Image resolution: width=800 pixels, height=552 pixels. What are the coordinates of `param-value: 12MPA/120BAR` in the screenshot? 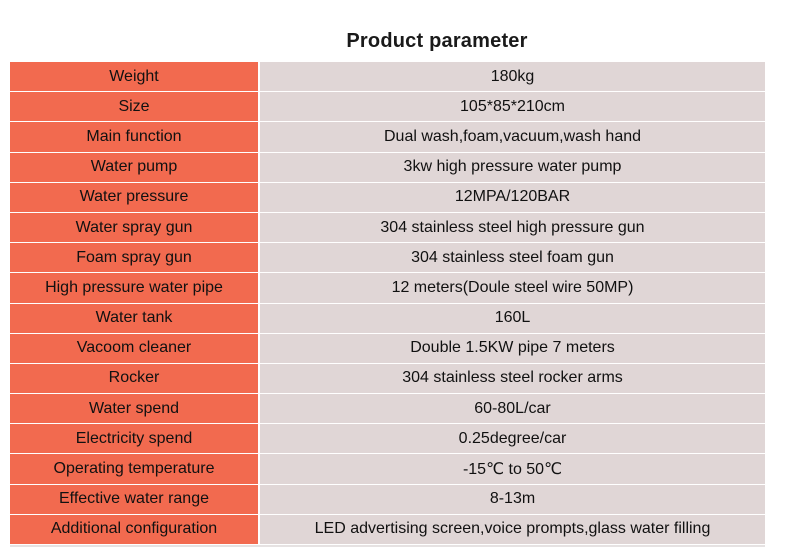 It's located at (512, 197).